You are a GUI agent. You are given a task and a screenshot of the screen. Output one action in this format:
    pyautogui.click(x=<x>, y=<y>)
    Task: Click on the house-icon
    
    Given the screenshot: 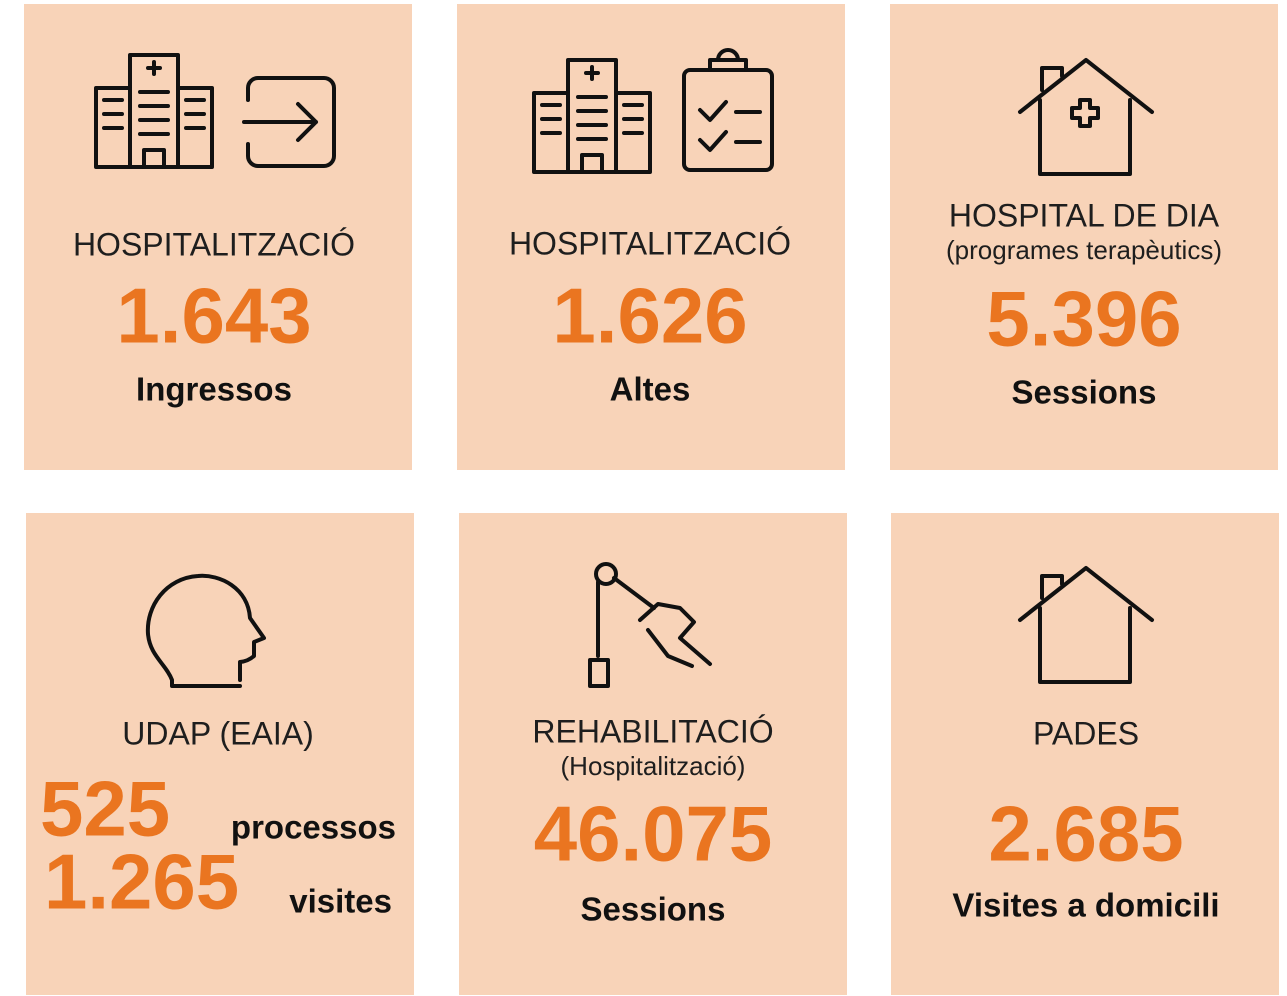 What is the action you would take?
    pyautogui.click(x=1086, y=625)
    